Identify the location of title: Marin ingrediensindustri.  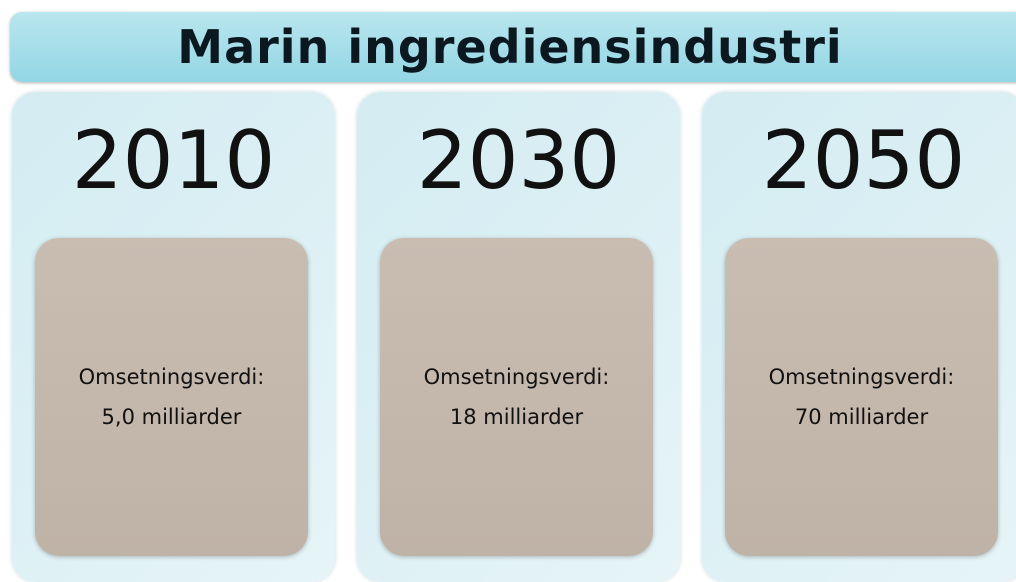
(510, 47).